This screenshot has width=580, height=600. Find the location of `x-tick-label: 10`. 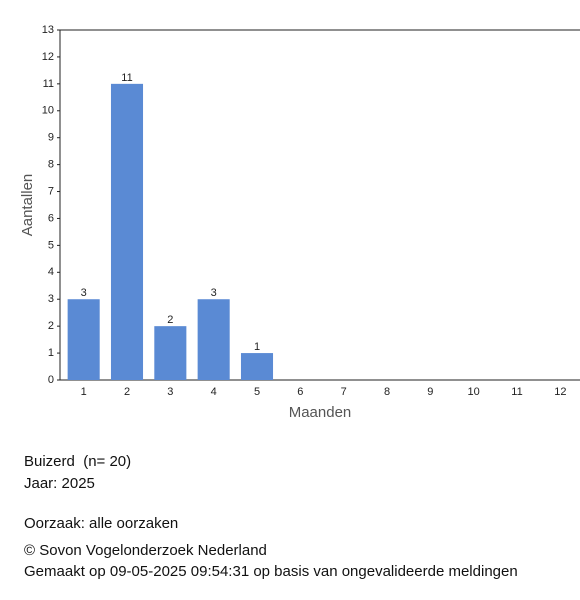

x-tick-label: 10 is located at coordinates (474, 392).